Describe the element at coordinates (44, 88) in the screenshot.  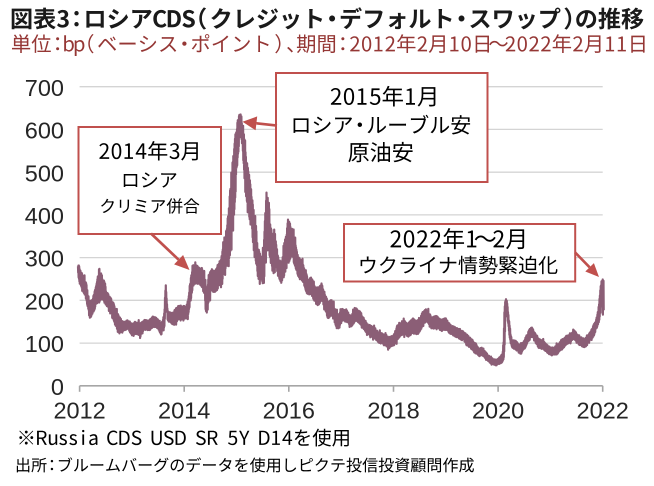
I see `svg-text: 700` at that location.